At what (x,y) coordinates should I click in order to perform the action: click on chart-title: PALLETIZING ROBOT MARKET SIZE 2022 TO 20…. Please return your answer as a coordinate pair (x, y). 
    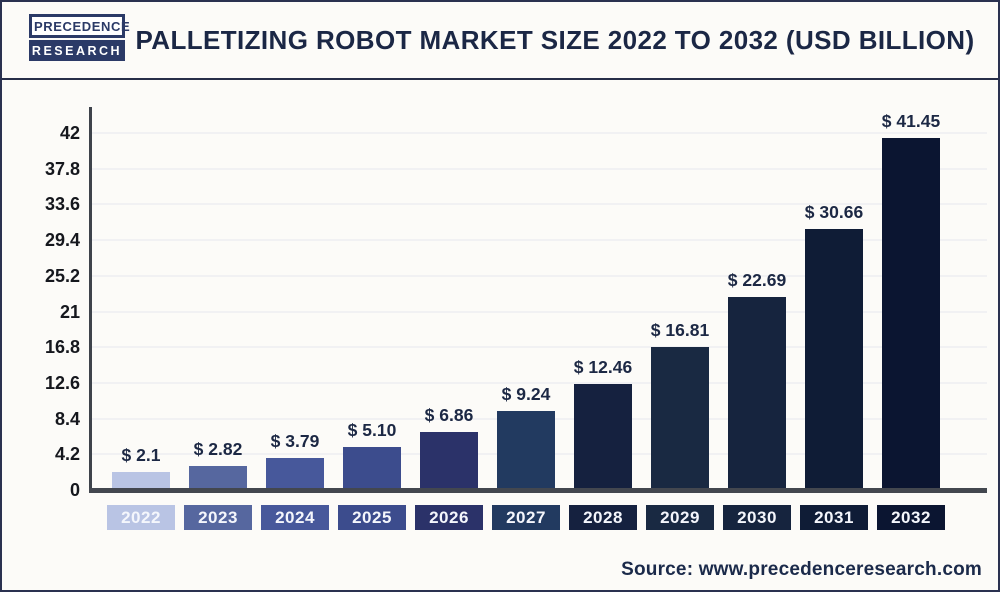
    Looking at the image, I should click on (555, 39).